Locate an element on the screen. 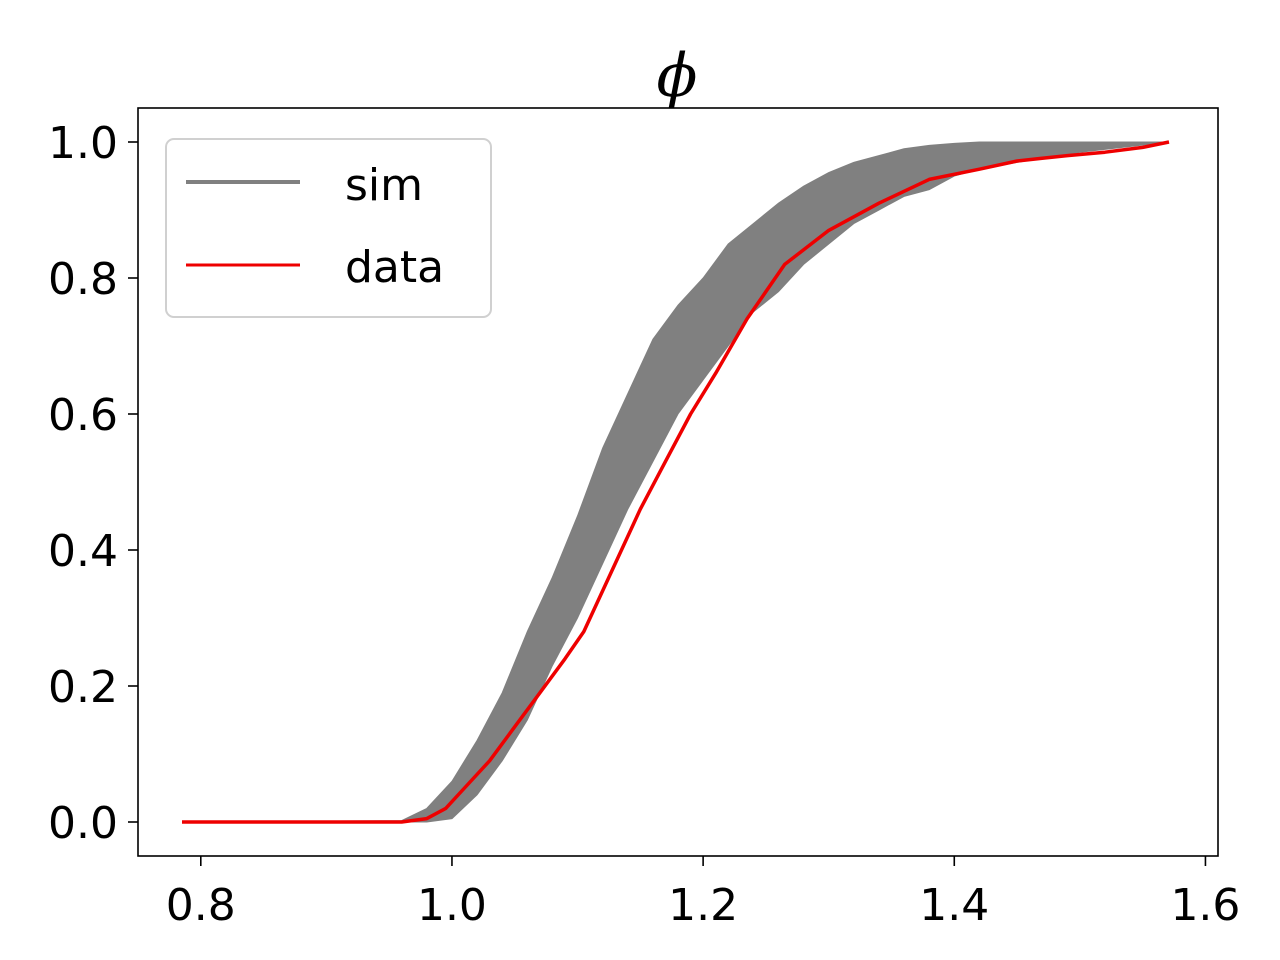  y-tick-label: 0.0 is located at coordinates (83, 823).